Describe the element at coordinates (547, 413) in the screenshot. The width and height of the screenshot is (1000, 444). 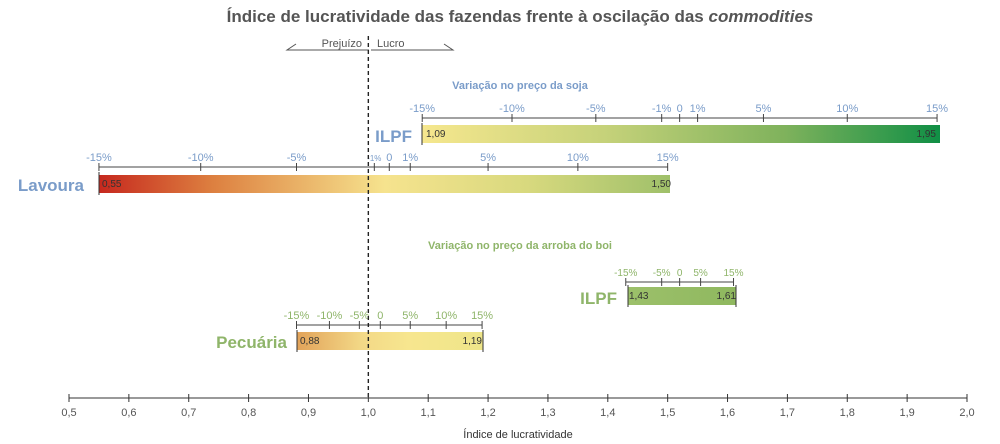
I see `x-tick-label: 1,3` at that location.